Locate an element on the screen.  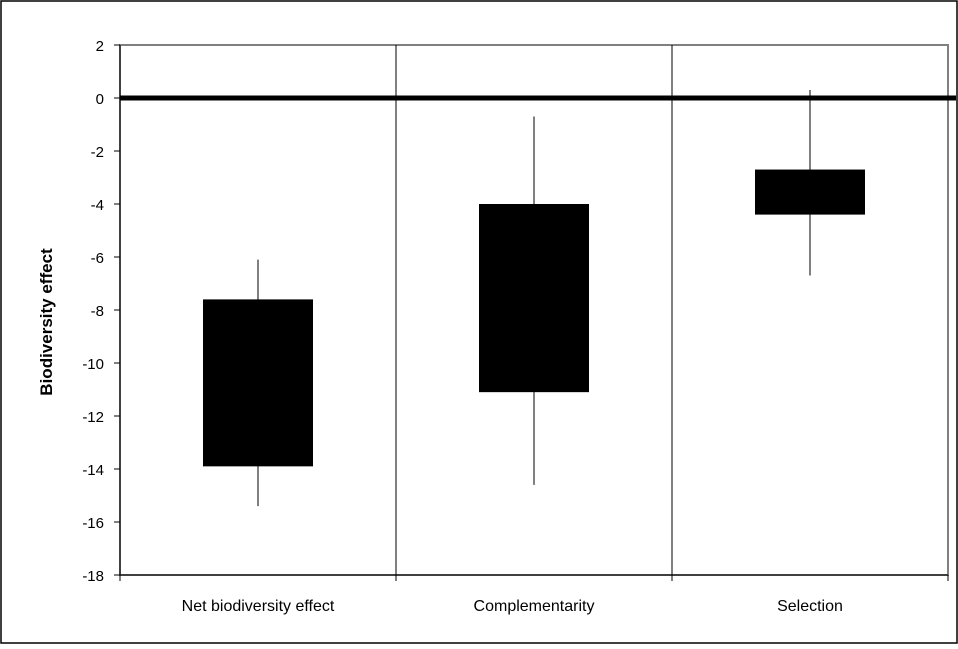
y-tick-label: -12 is located at coordinates (93, 417).